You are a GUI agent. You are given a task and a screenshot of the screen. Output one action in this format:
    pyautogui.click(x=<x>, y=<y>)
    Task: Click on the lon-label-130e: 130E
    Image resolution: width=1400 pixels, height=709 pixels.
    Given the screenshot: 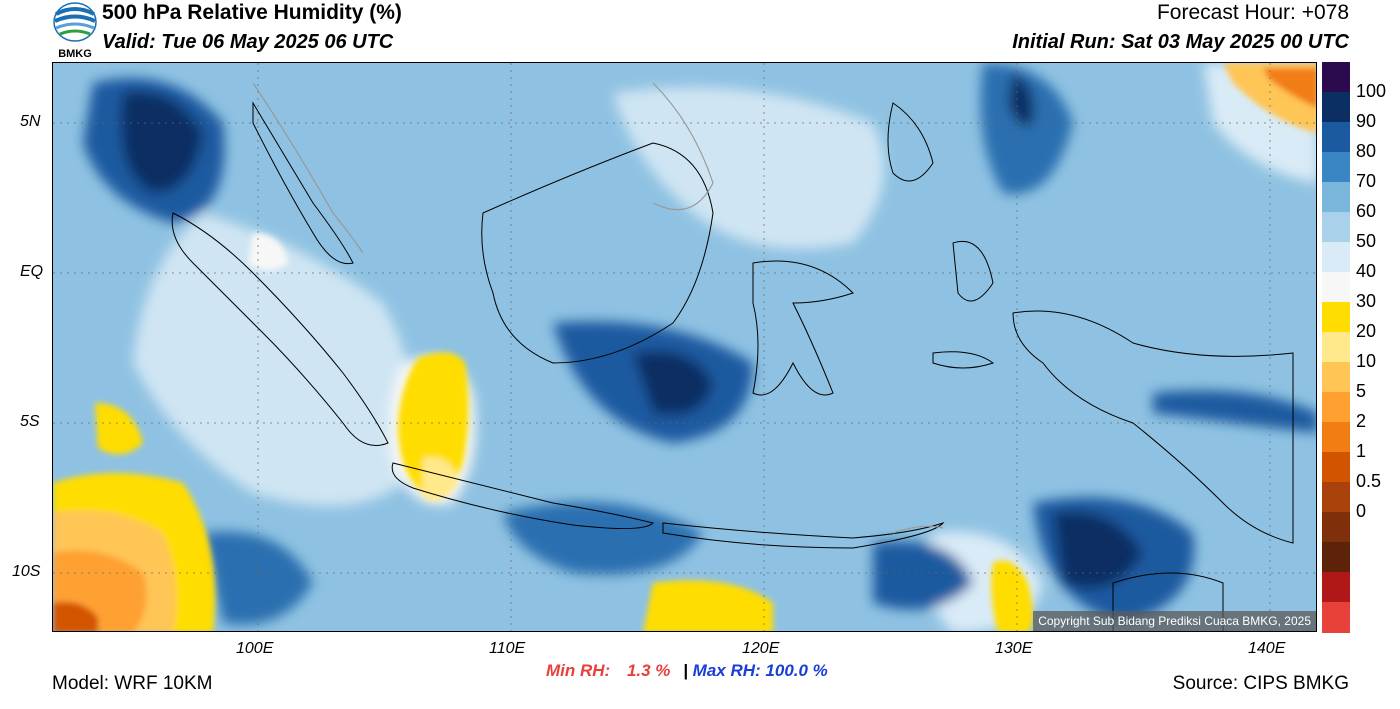 What is the action you would take?
    pyautogui.click(x=1014, y=648)
    